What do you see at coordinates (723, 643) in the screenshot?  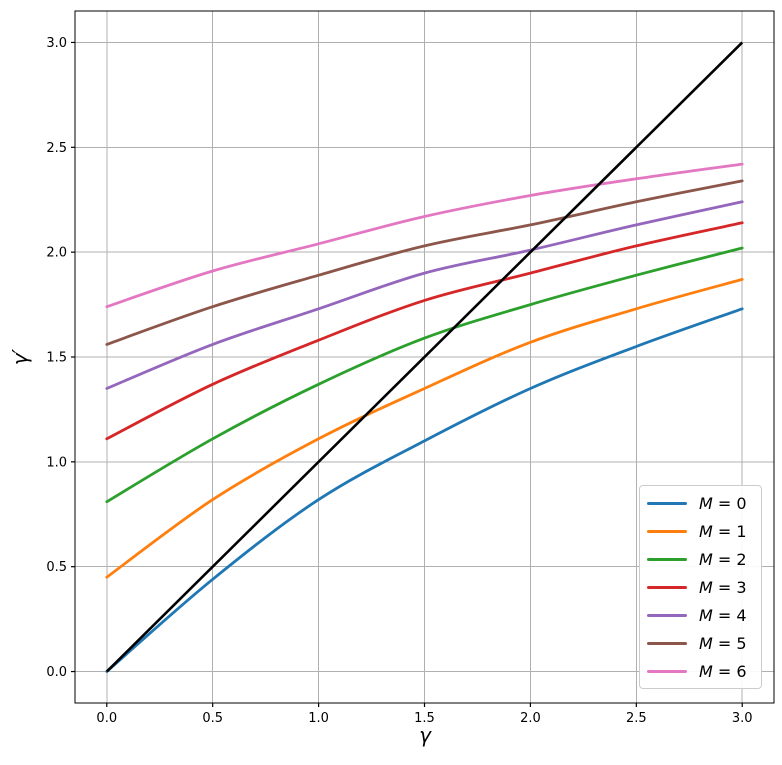 I see `legend-item-label: M = 5` at bounding box center [723, 643].